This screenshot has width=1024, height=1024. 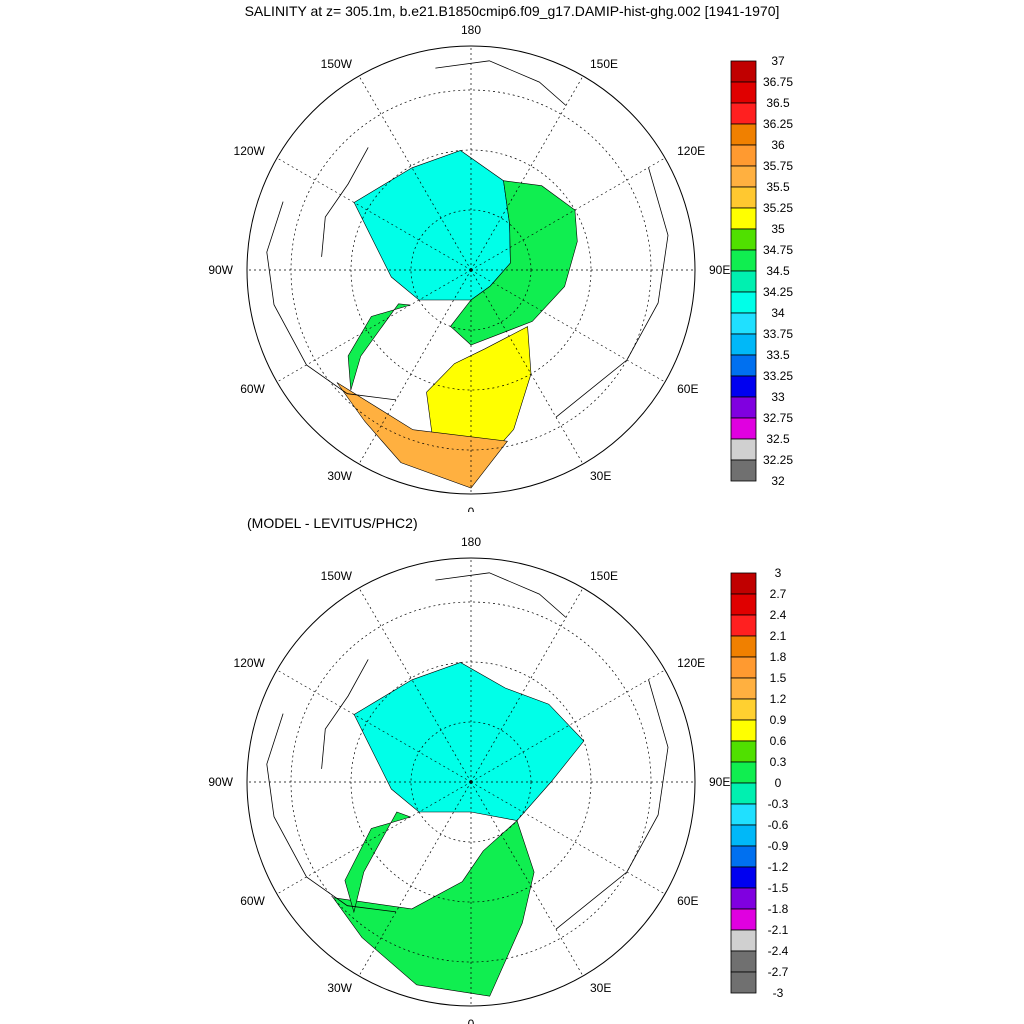 I want to click on colorbar-label: 33.75, so click(x=778, y=334).